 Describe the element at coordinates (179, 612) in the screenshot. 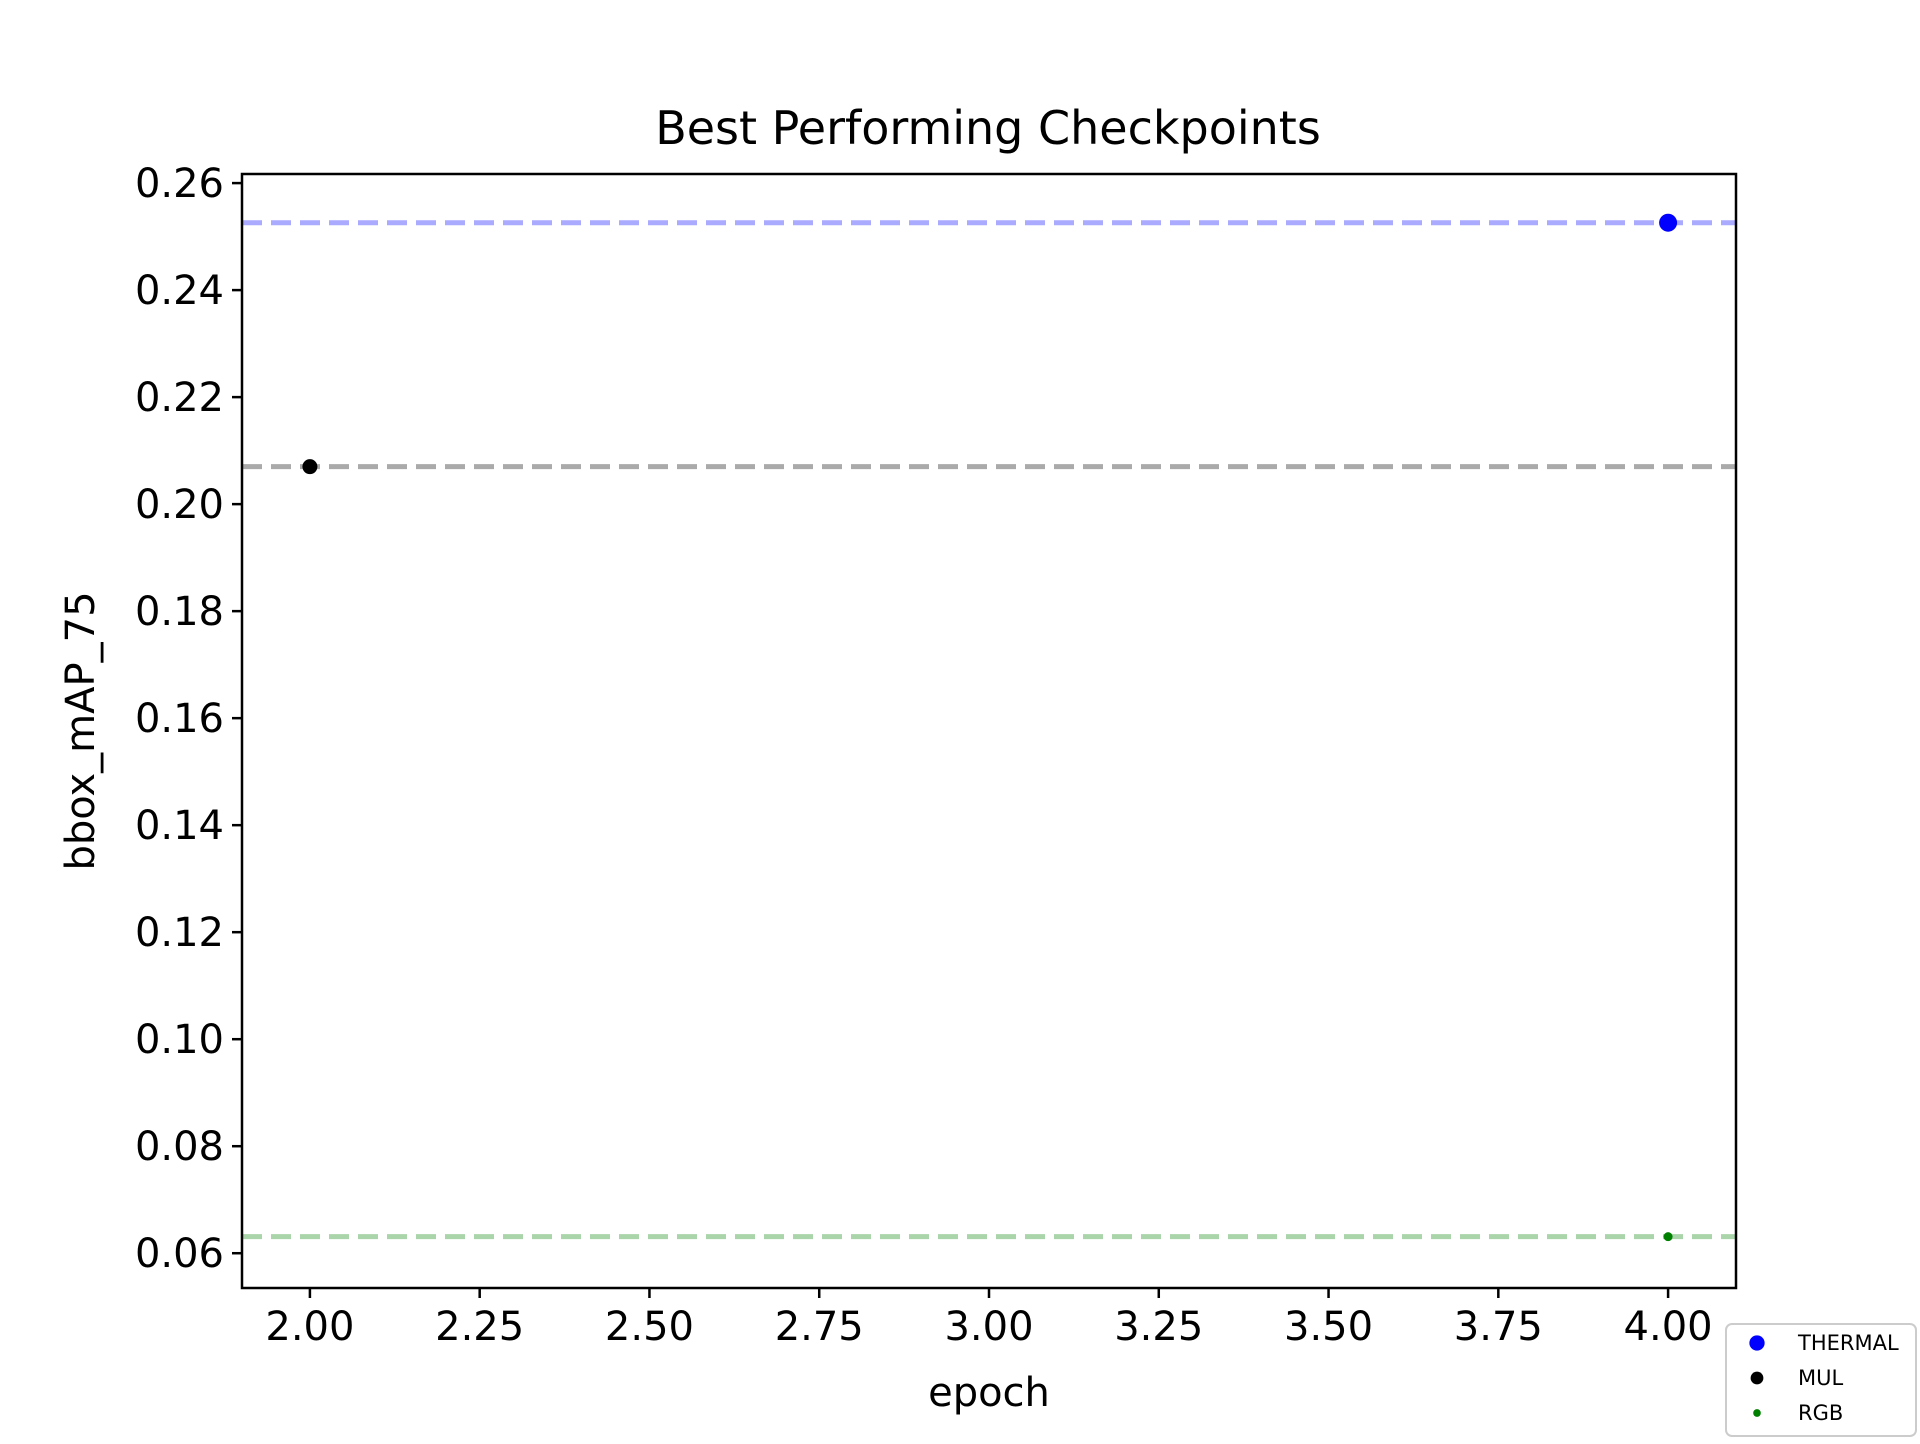

I see `y-tick-label: 0.18` at that location.